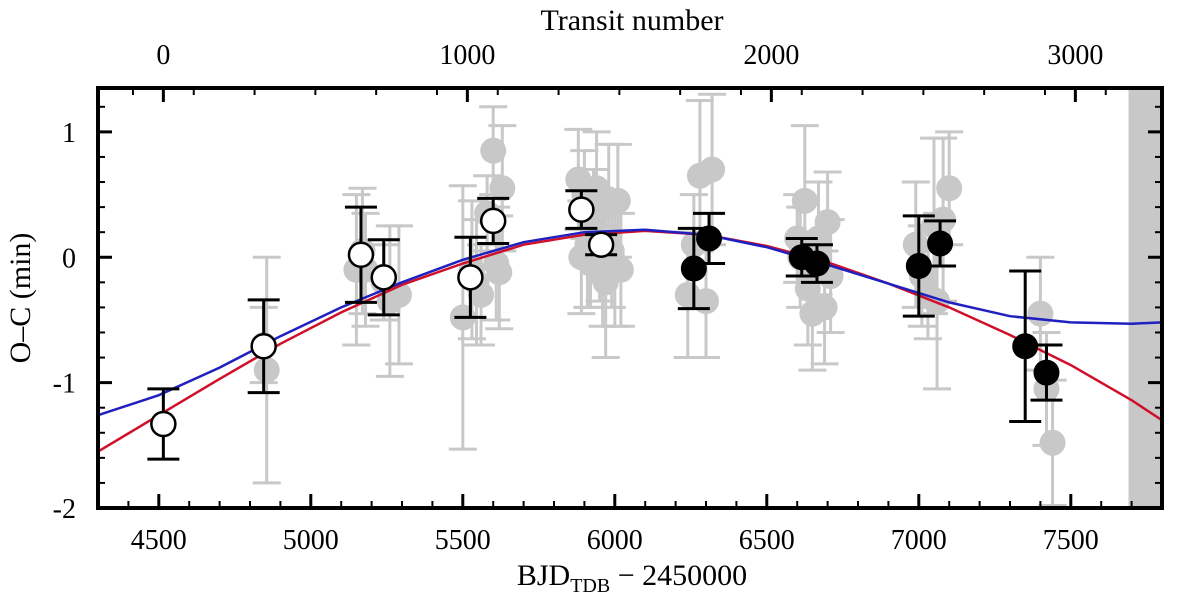 Image resolution: width=1200 pixels, height=601 pixels. What do you see at coordinates (1071, 540) in the screenshot?
I see `x-tick-label: 7500` at bounding box center [1071, 540].